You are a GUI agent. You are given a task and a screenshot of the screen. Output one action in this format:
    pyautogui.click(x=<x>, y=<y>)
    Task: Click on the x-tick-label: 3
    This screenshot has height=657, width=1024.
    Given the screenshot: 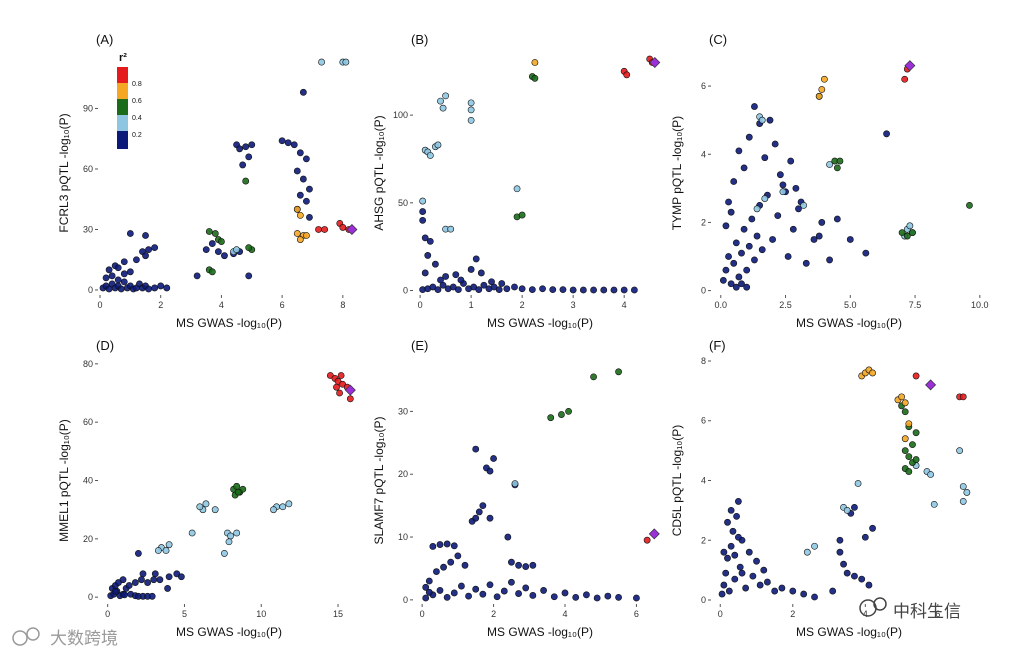 What is the action you would take?
    pyautogui.click(x=573, y=305)
    